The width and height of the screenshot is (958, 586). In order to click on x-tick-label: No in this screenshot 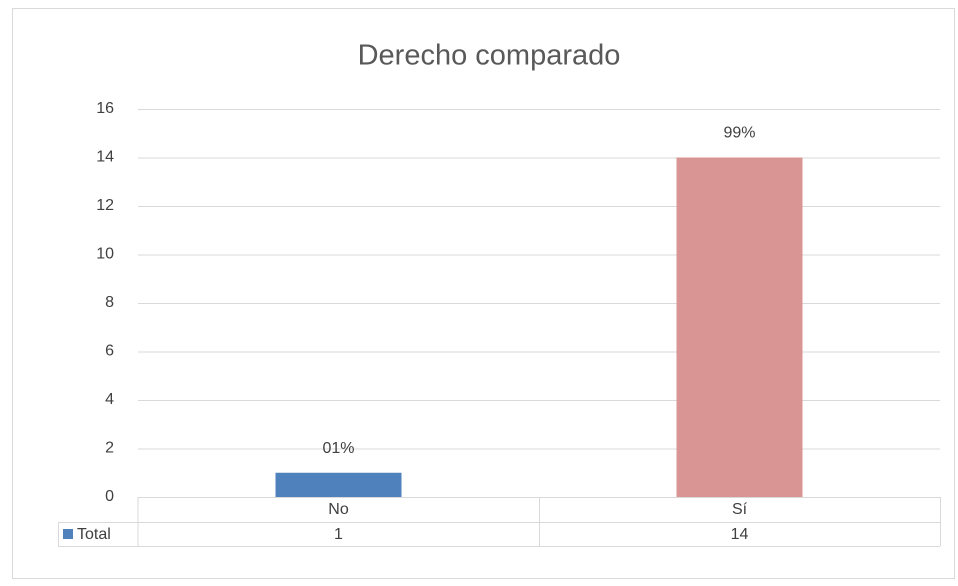, I will do `click(338, 509)`.